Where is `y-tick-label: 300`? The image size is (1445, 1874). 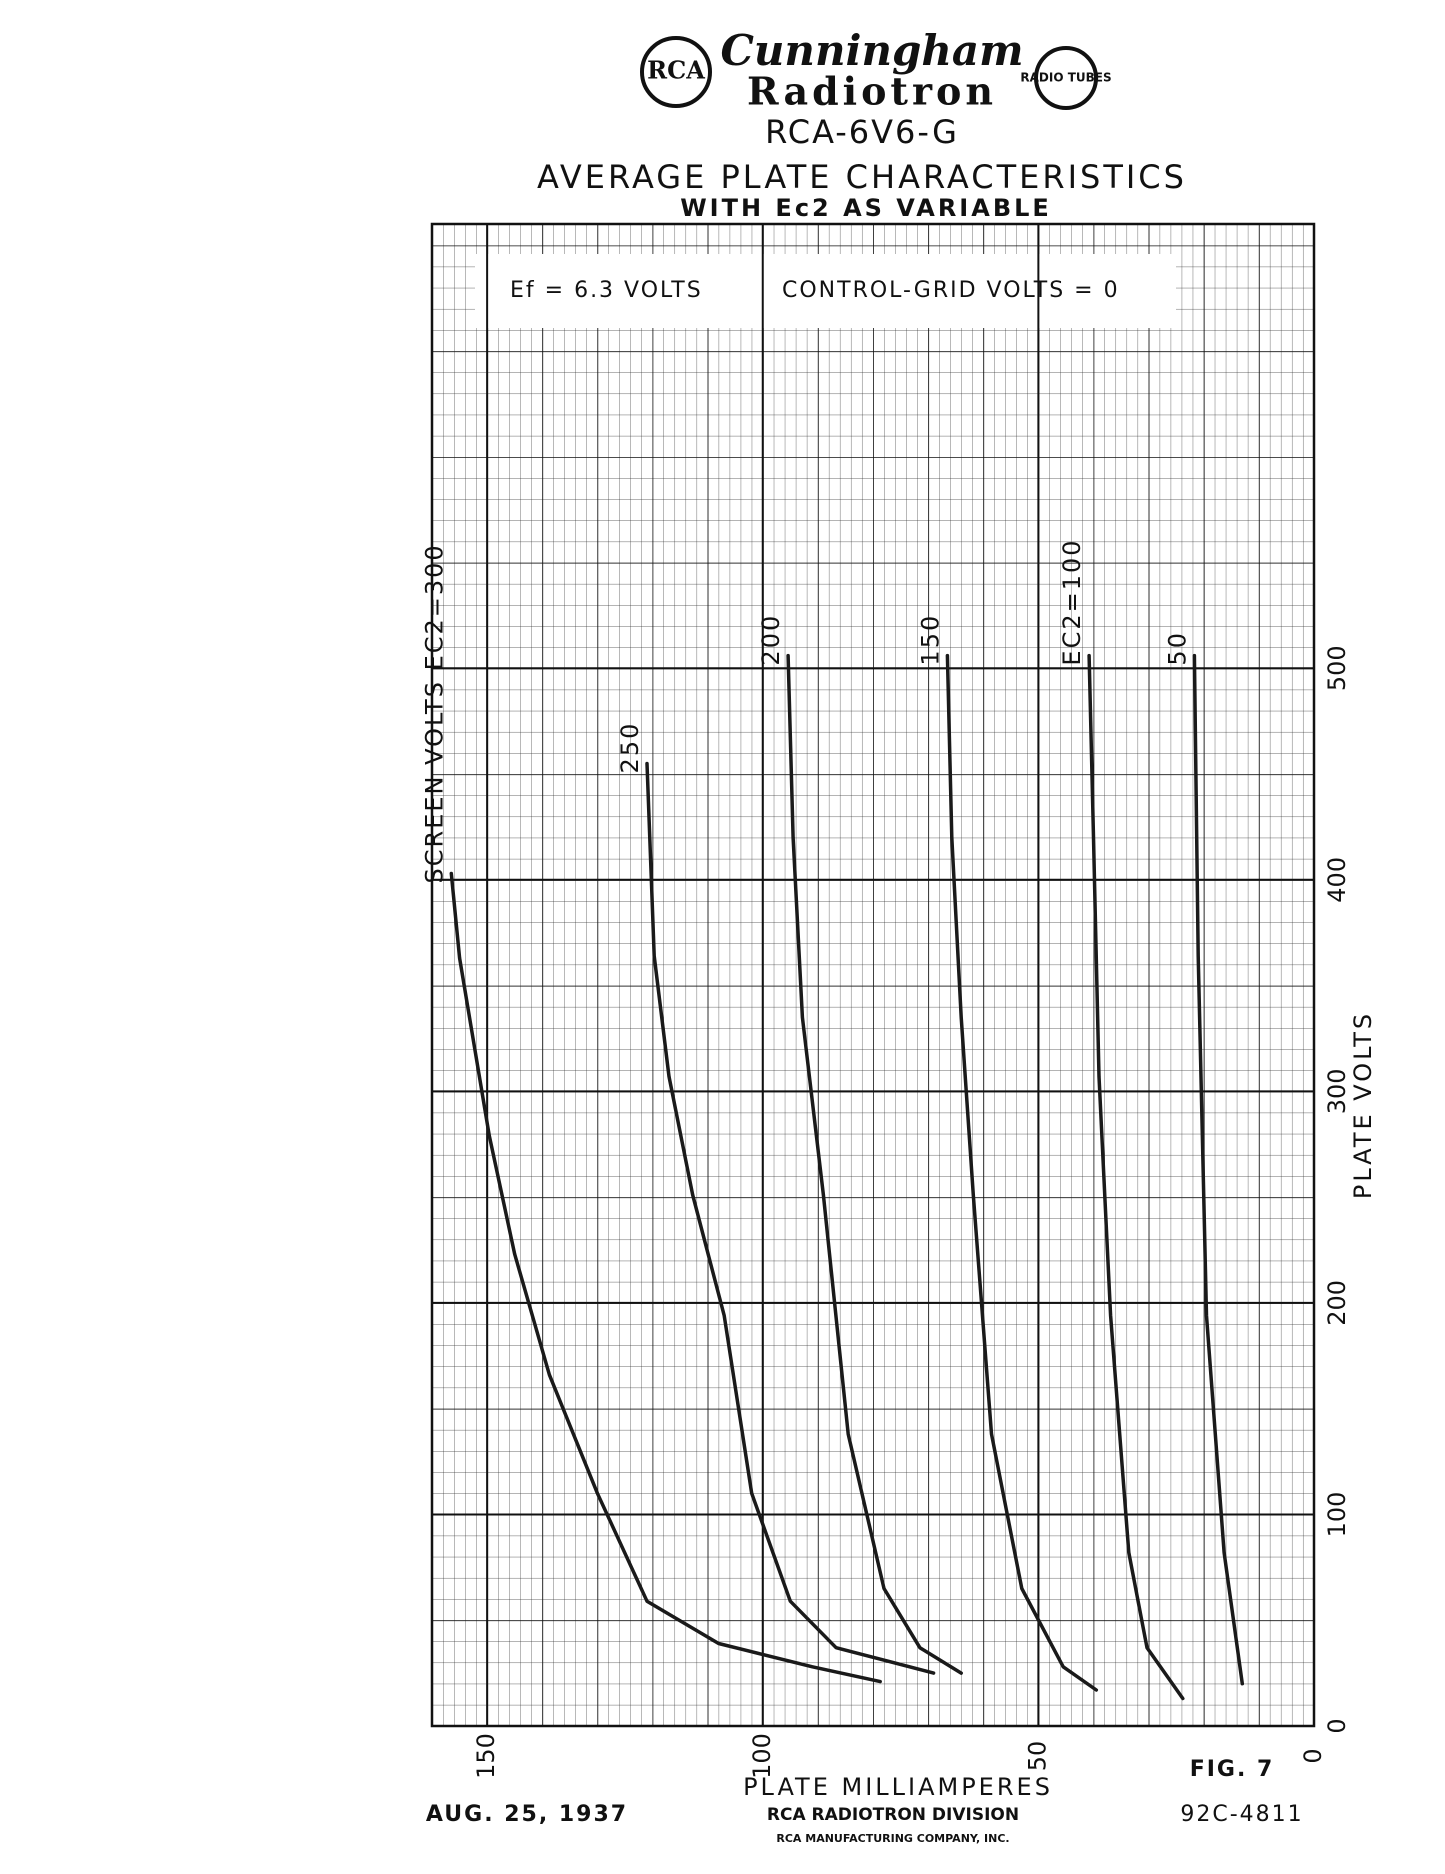
y-tick-label: 300 is located at coordinates (1337, 1091).